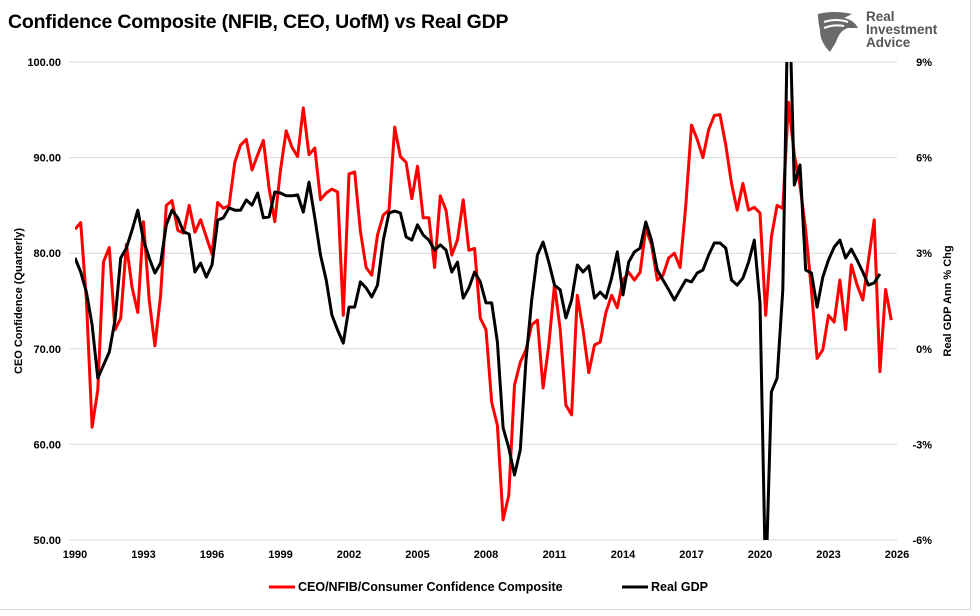 This screenshot has width=980, height=616. What do you see at coordinates (47, 254) in the screenshot?
I see `y-tick-label: 80.00` at bounding box center [47, 254].